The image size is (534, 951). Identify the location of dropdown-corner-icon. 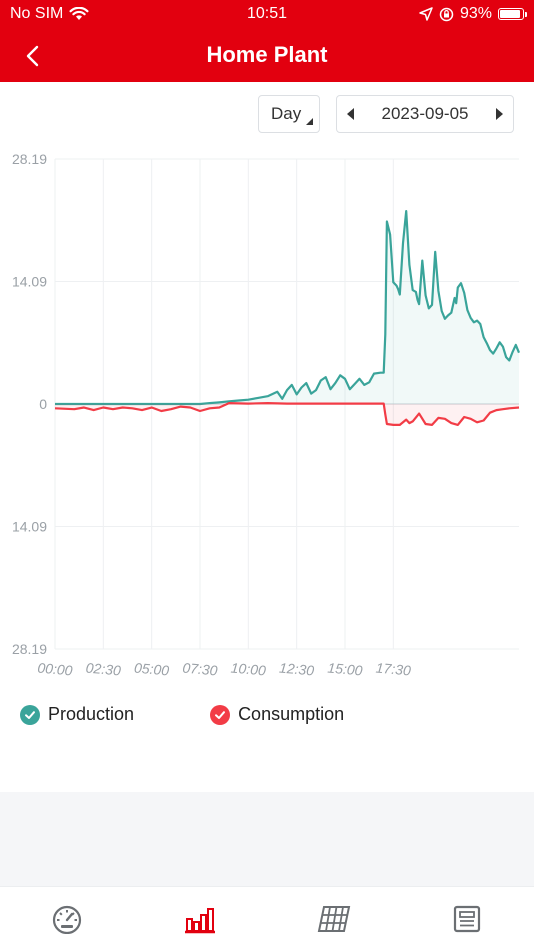
(309, 121).